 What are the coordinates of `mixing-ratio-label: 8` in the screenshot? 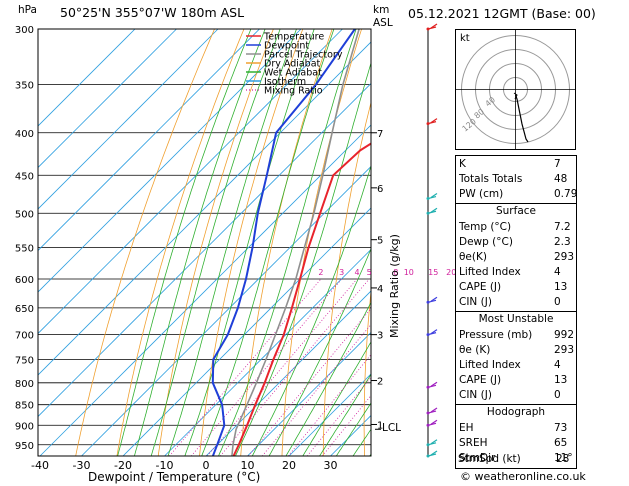 It's located at (395, 272).